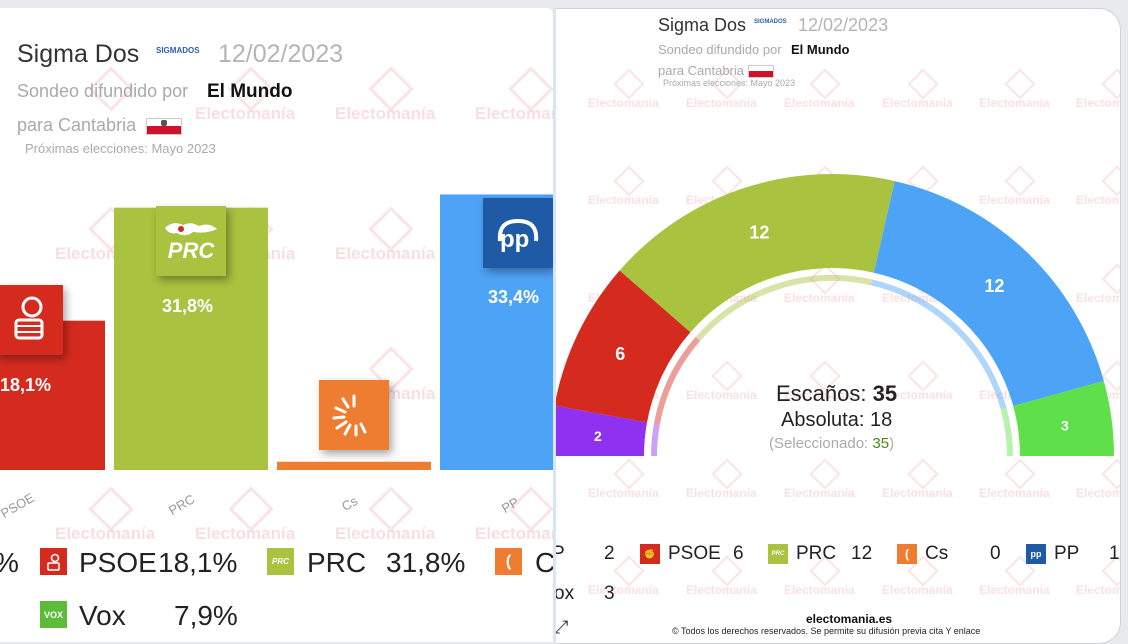  I want to click on panel-divider, so click(554, 325).